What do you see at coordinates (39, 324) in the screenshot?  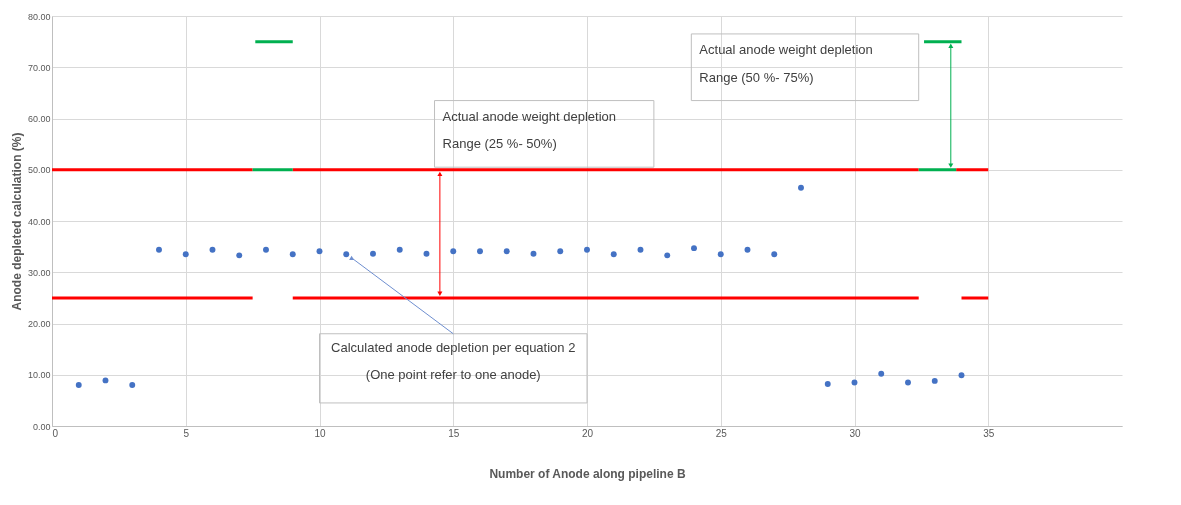 I see `y-tick-label: 20.00` at bounding box center [39, 324].